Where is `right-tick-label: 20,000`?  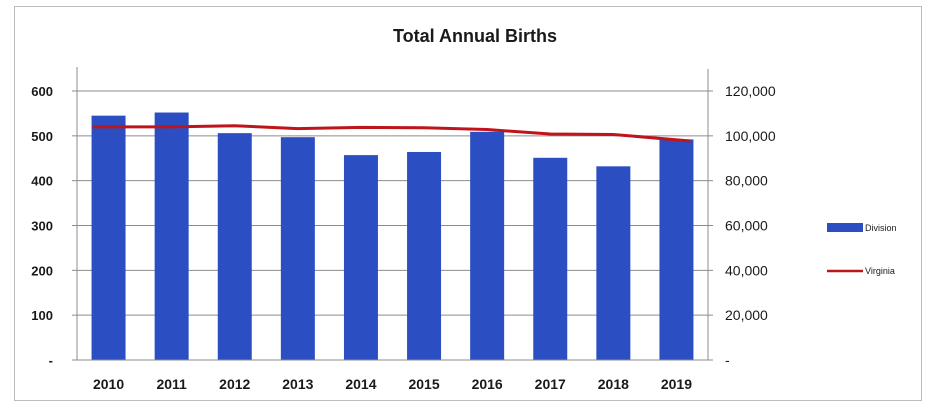
right-tick-label: 20,000 is located at coordinates (746, 315).